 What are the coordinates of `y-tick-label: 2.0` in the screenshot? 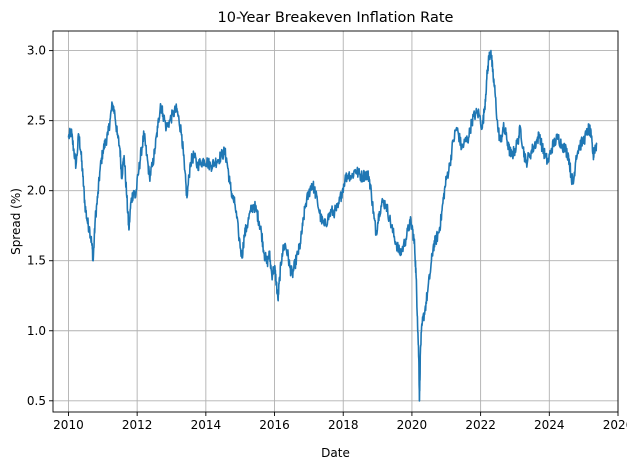 It's located at (36, 191).